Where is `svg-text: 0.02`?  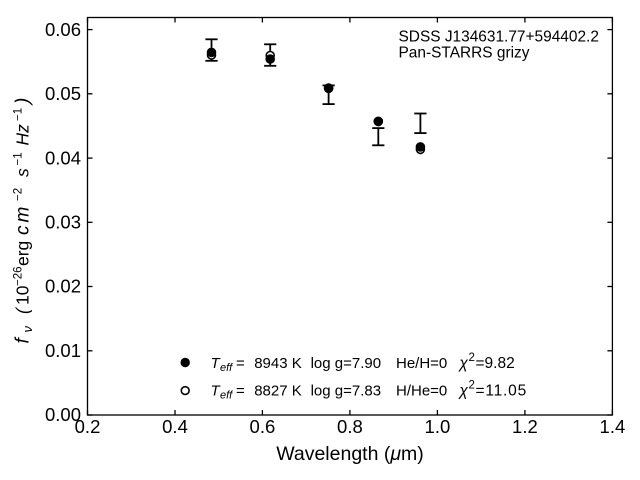 svg-text: 0.02 is located at coordinates (63, 286).